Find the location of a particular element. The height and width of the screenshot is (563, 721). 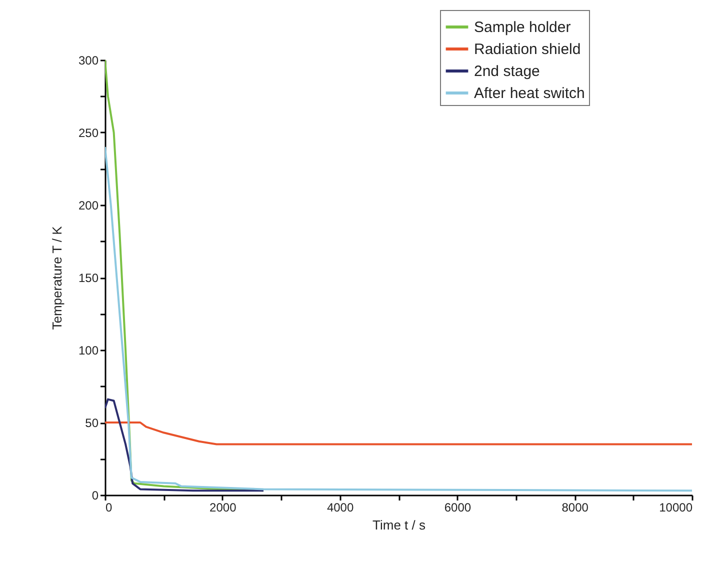

y-tick-label: 0 is located at coordinates (95, 495).